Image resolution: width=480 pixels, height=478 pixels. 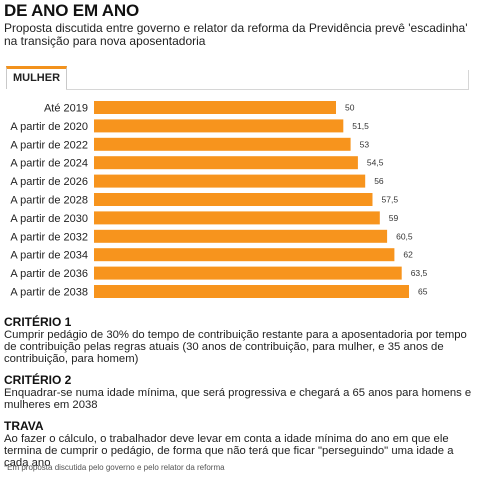 I want to click on value-label: 56, so click(x=379, y=181).